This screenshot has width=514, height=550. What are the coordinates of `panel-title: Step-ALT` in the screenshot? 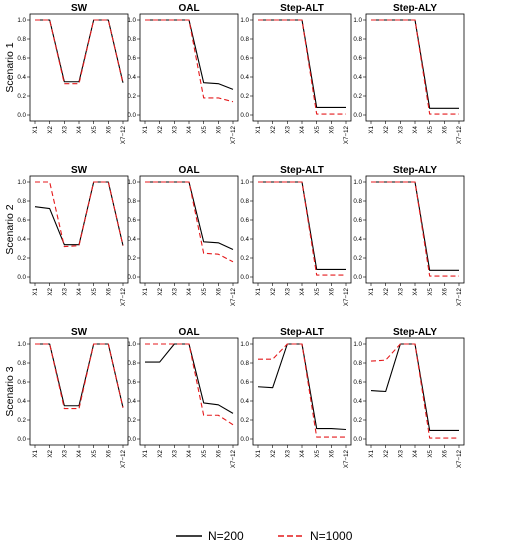 It's located at (302, 170).